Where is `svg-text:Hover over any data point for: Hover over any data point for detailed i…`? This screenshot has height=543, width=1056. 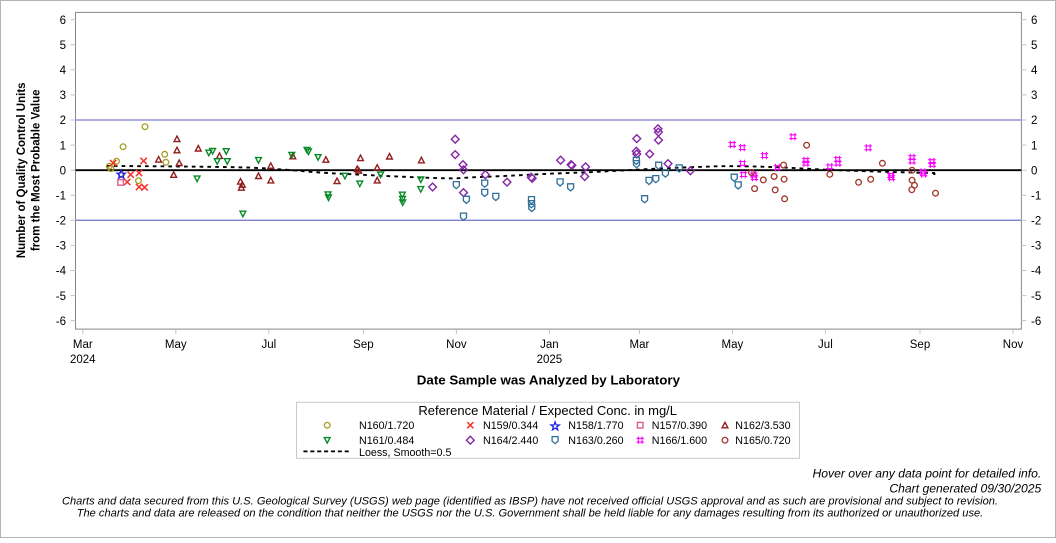 svg-text:Hover over any data point for: Hover over any data point for detailed i… is located at coordinates (927, 474).